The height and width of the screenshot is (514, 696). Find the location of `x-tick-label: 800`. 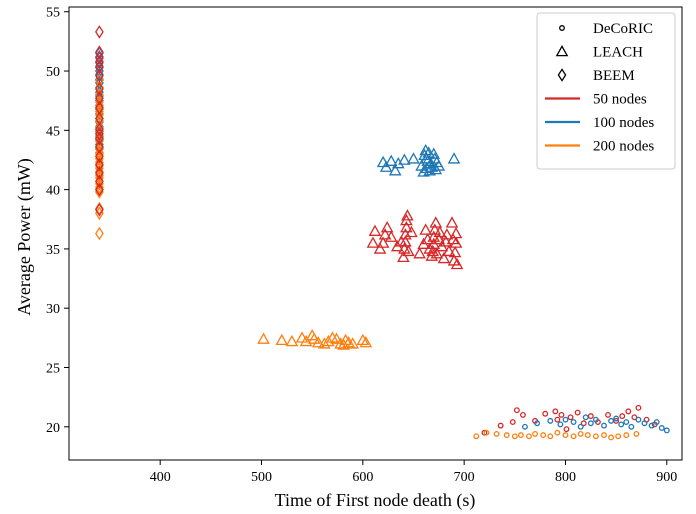

x-tick-label: 800 is located at coordinates (565, 477).